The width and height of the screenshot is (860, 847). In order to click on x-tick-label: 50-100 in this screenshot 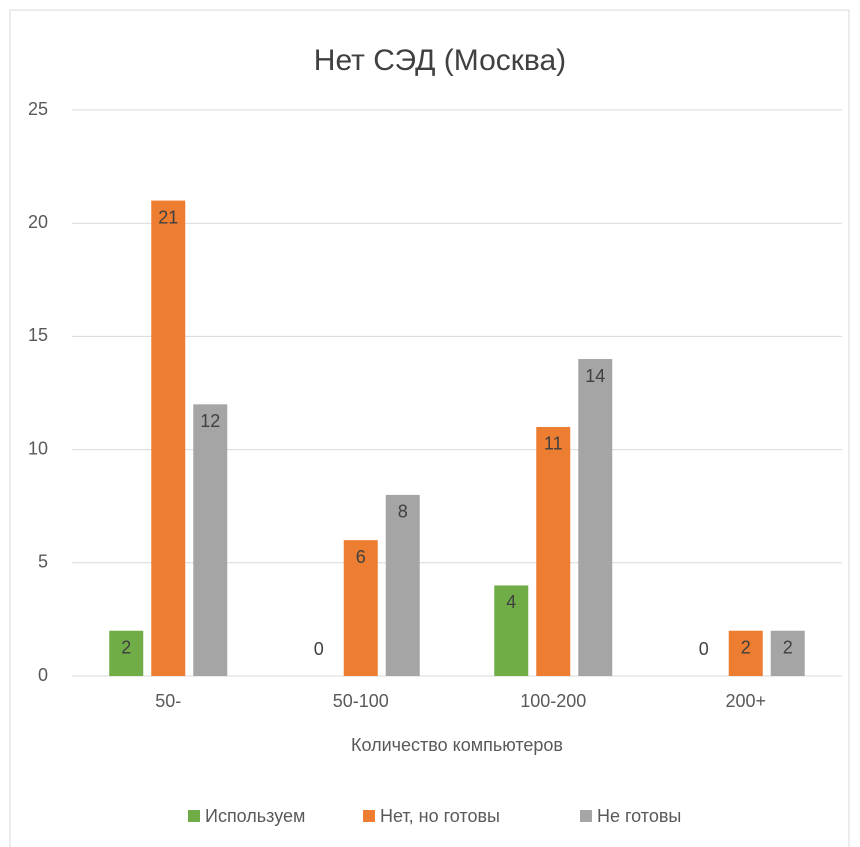, I will do `click(361, 701)`.